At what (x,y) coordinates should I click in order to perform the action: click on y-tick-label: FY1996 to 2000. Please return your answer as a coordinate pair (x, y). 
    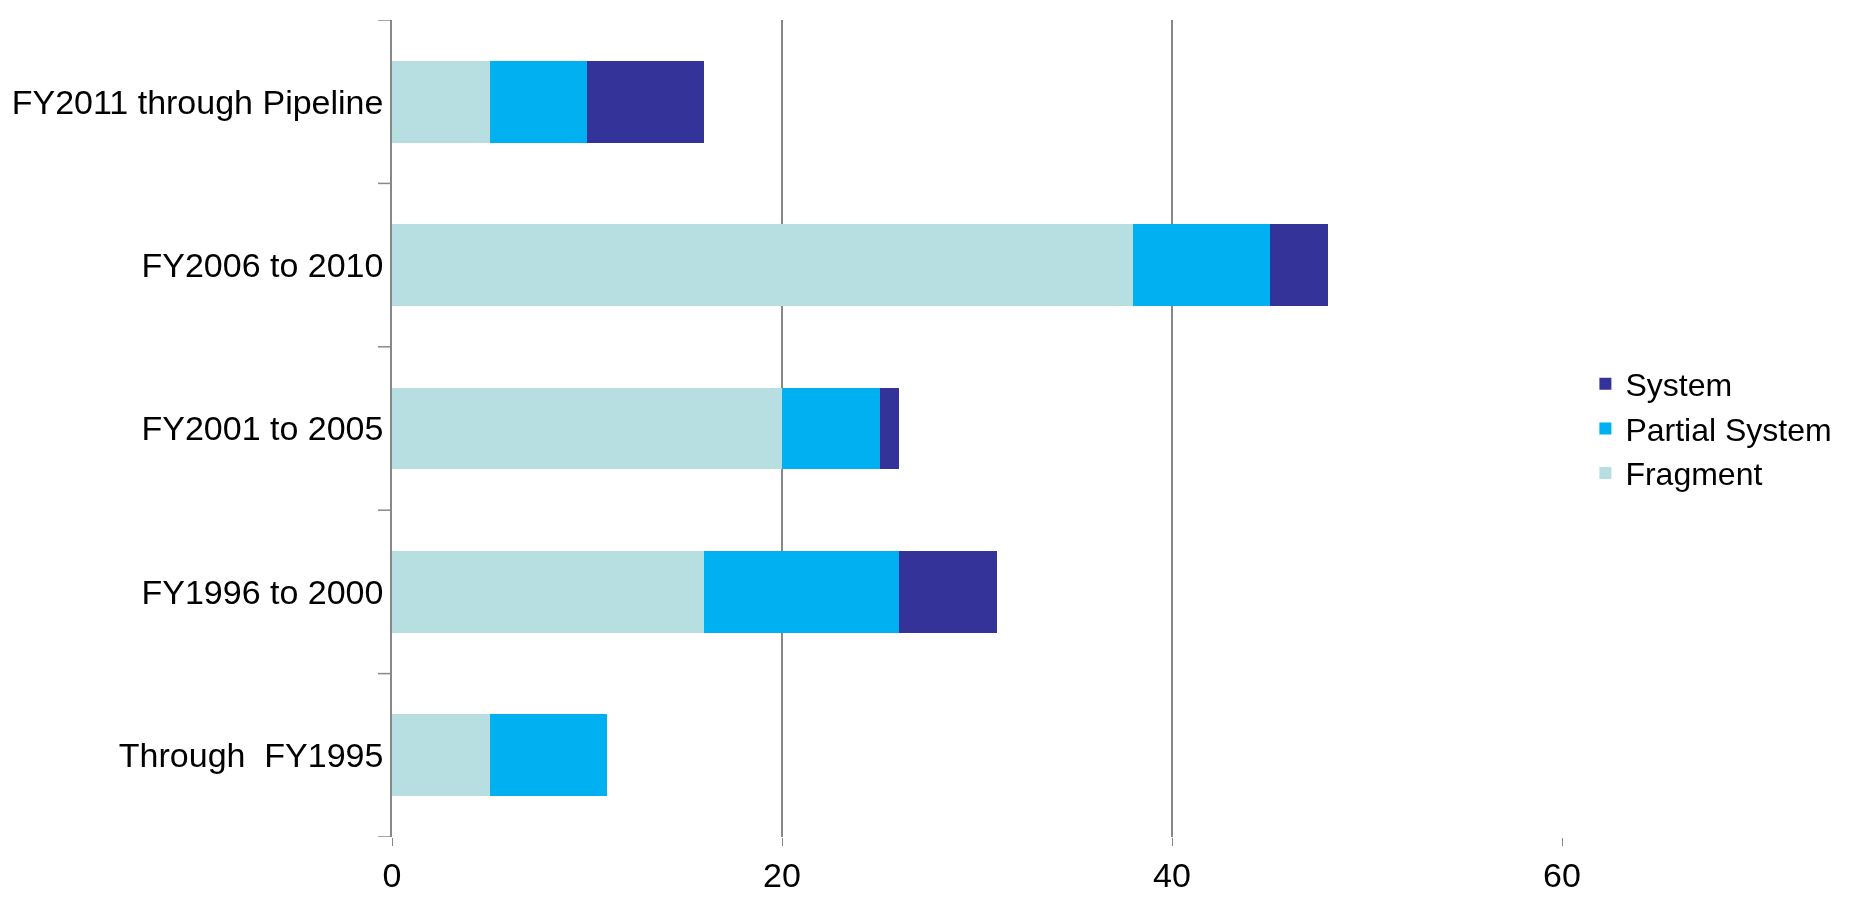
    Looking at the image, I should click on (262, 591).